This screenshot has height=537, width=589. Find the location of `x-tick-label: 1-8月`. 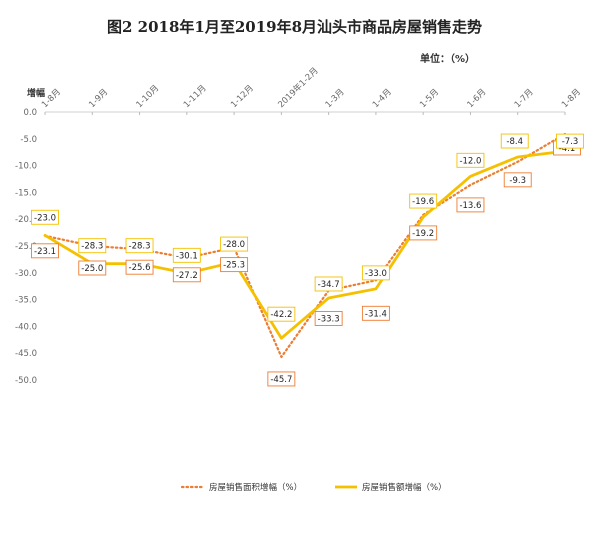

x-tick-label: 1-8月 is located at coordinates (571, 98).